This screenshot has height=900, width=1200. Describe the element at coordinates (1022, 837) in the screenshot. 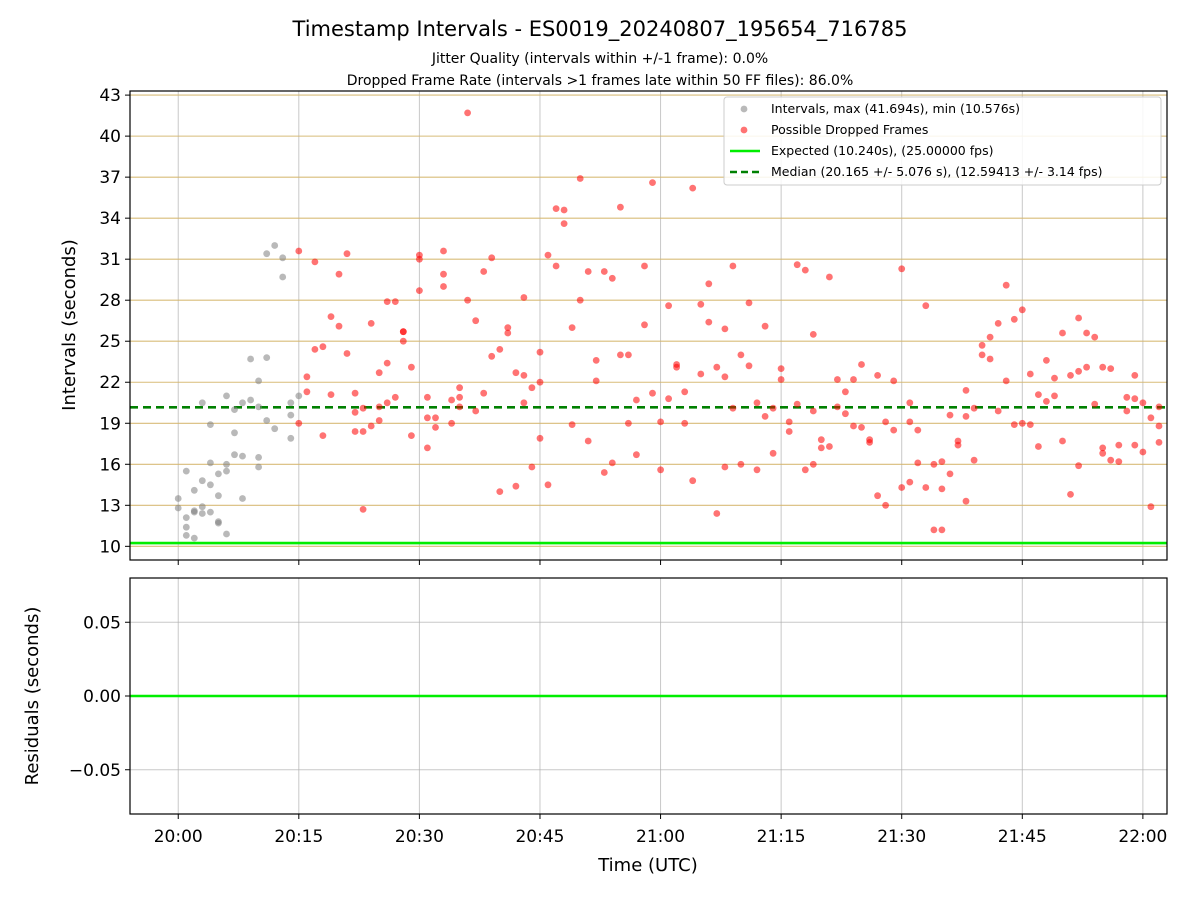

I see `x-tick-label: 21:45` at that location.